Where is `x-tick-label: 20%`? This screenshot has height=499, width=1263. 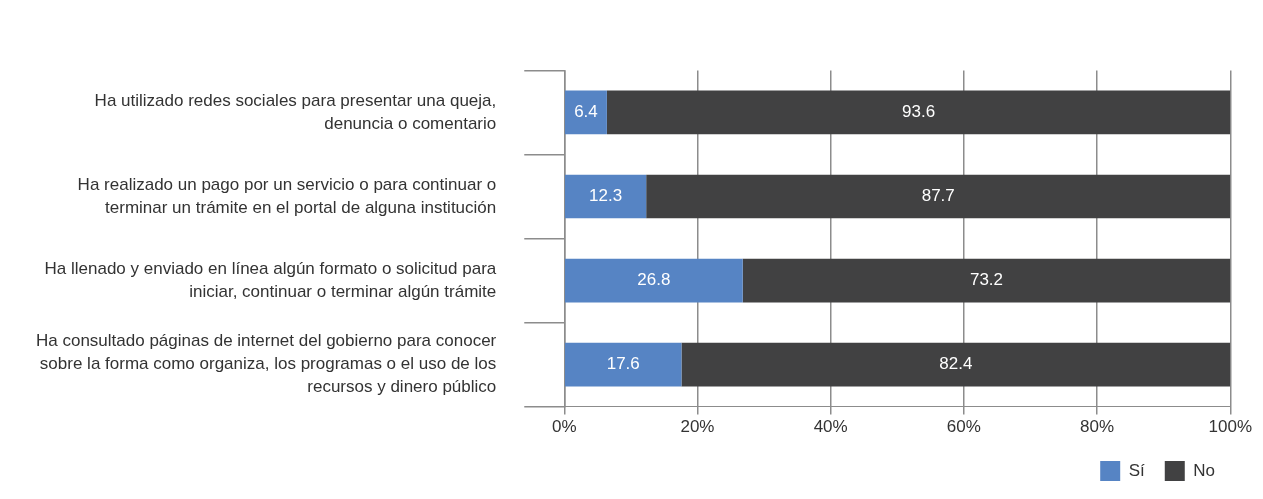
x-tick-label: 20% is located at coordinates (697, 427).